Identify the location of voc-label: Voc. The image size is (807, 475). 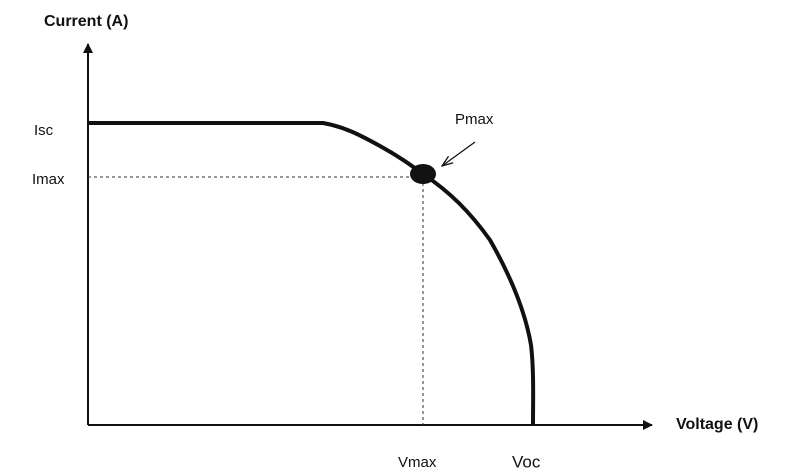
(526, 461).